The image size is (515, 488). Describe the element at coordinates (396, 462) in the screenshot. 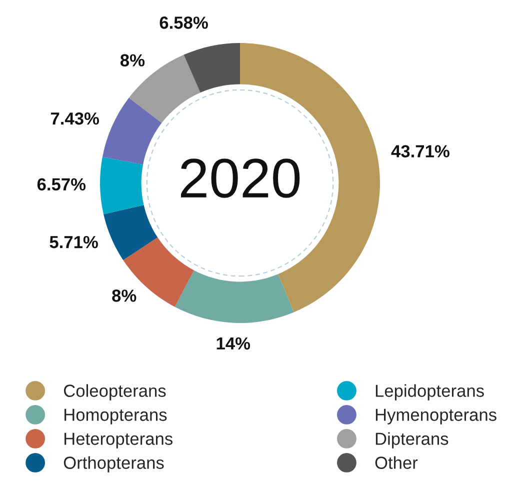

I see `legend-label: Other` at that location.